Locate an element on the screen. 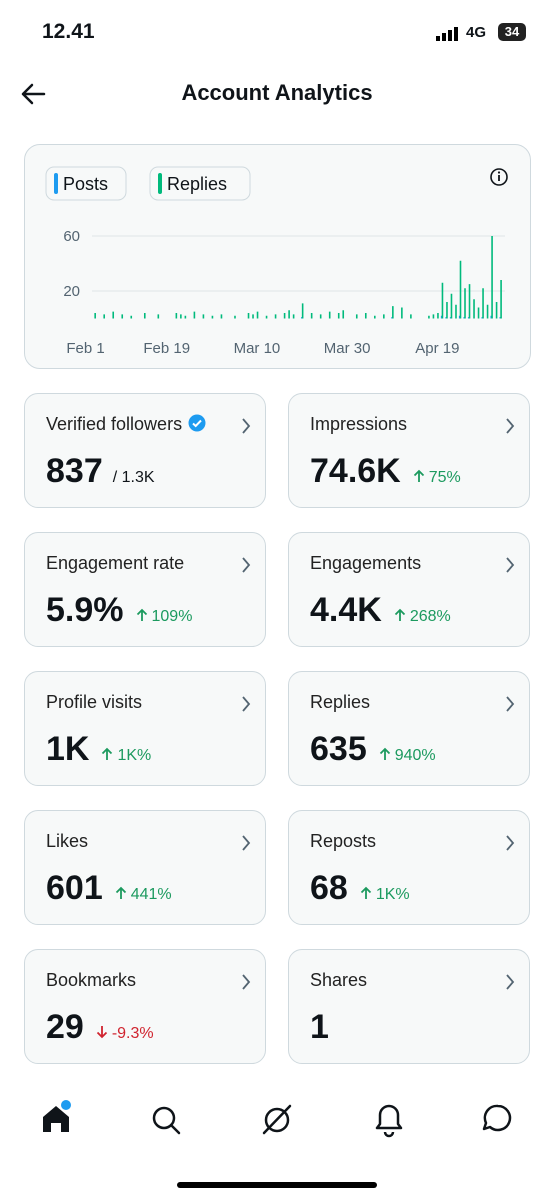  stat-change: 940% is located at coordinates (407, 755).